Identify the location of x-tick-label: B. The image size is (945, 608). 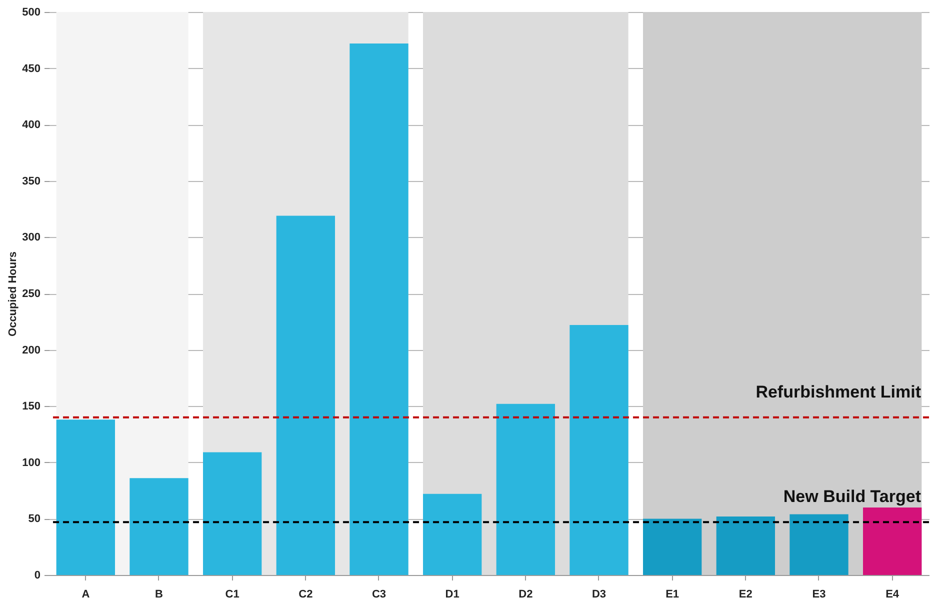
(159, 594).